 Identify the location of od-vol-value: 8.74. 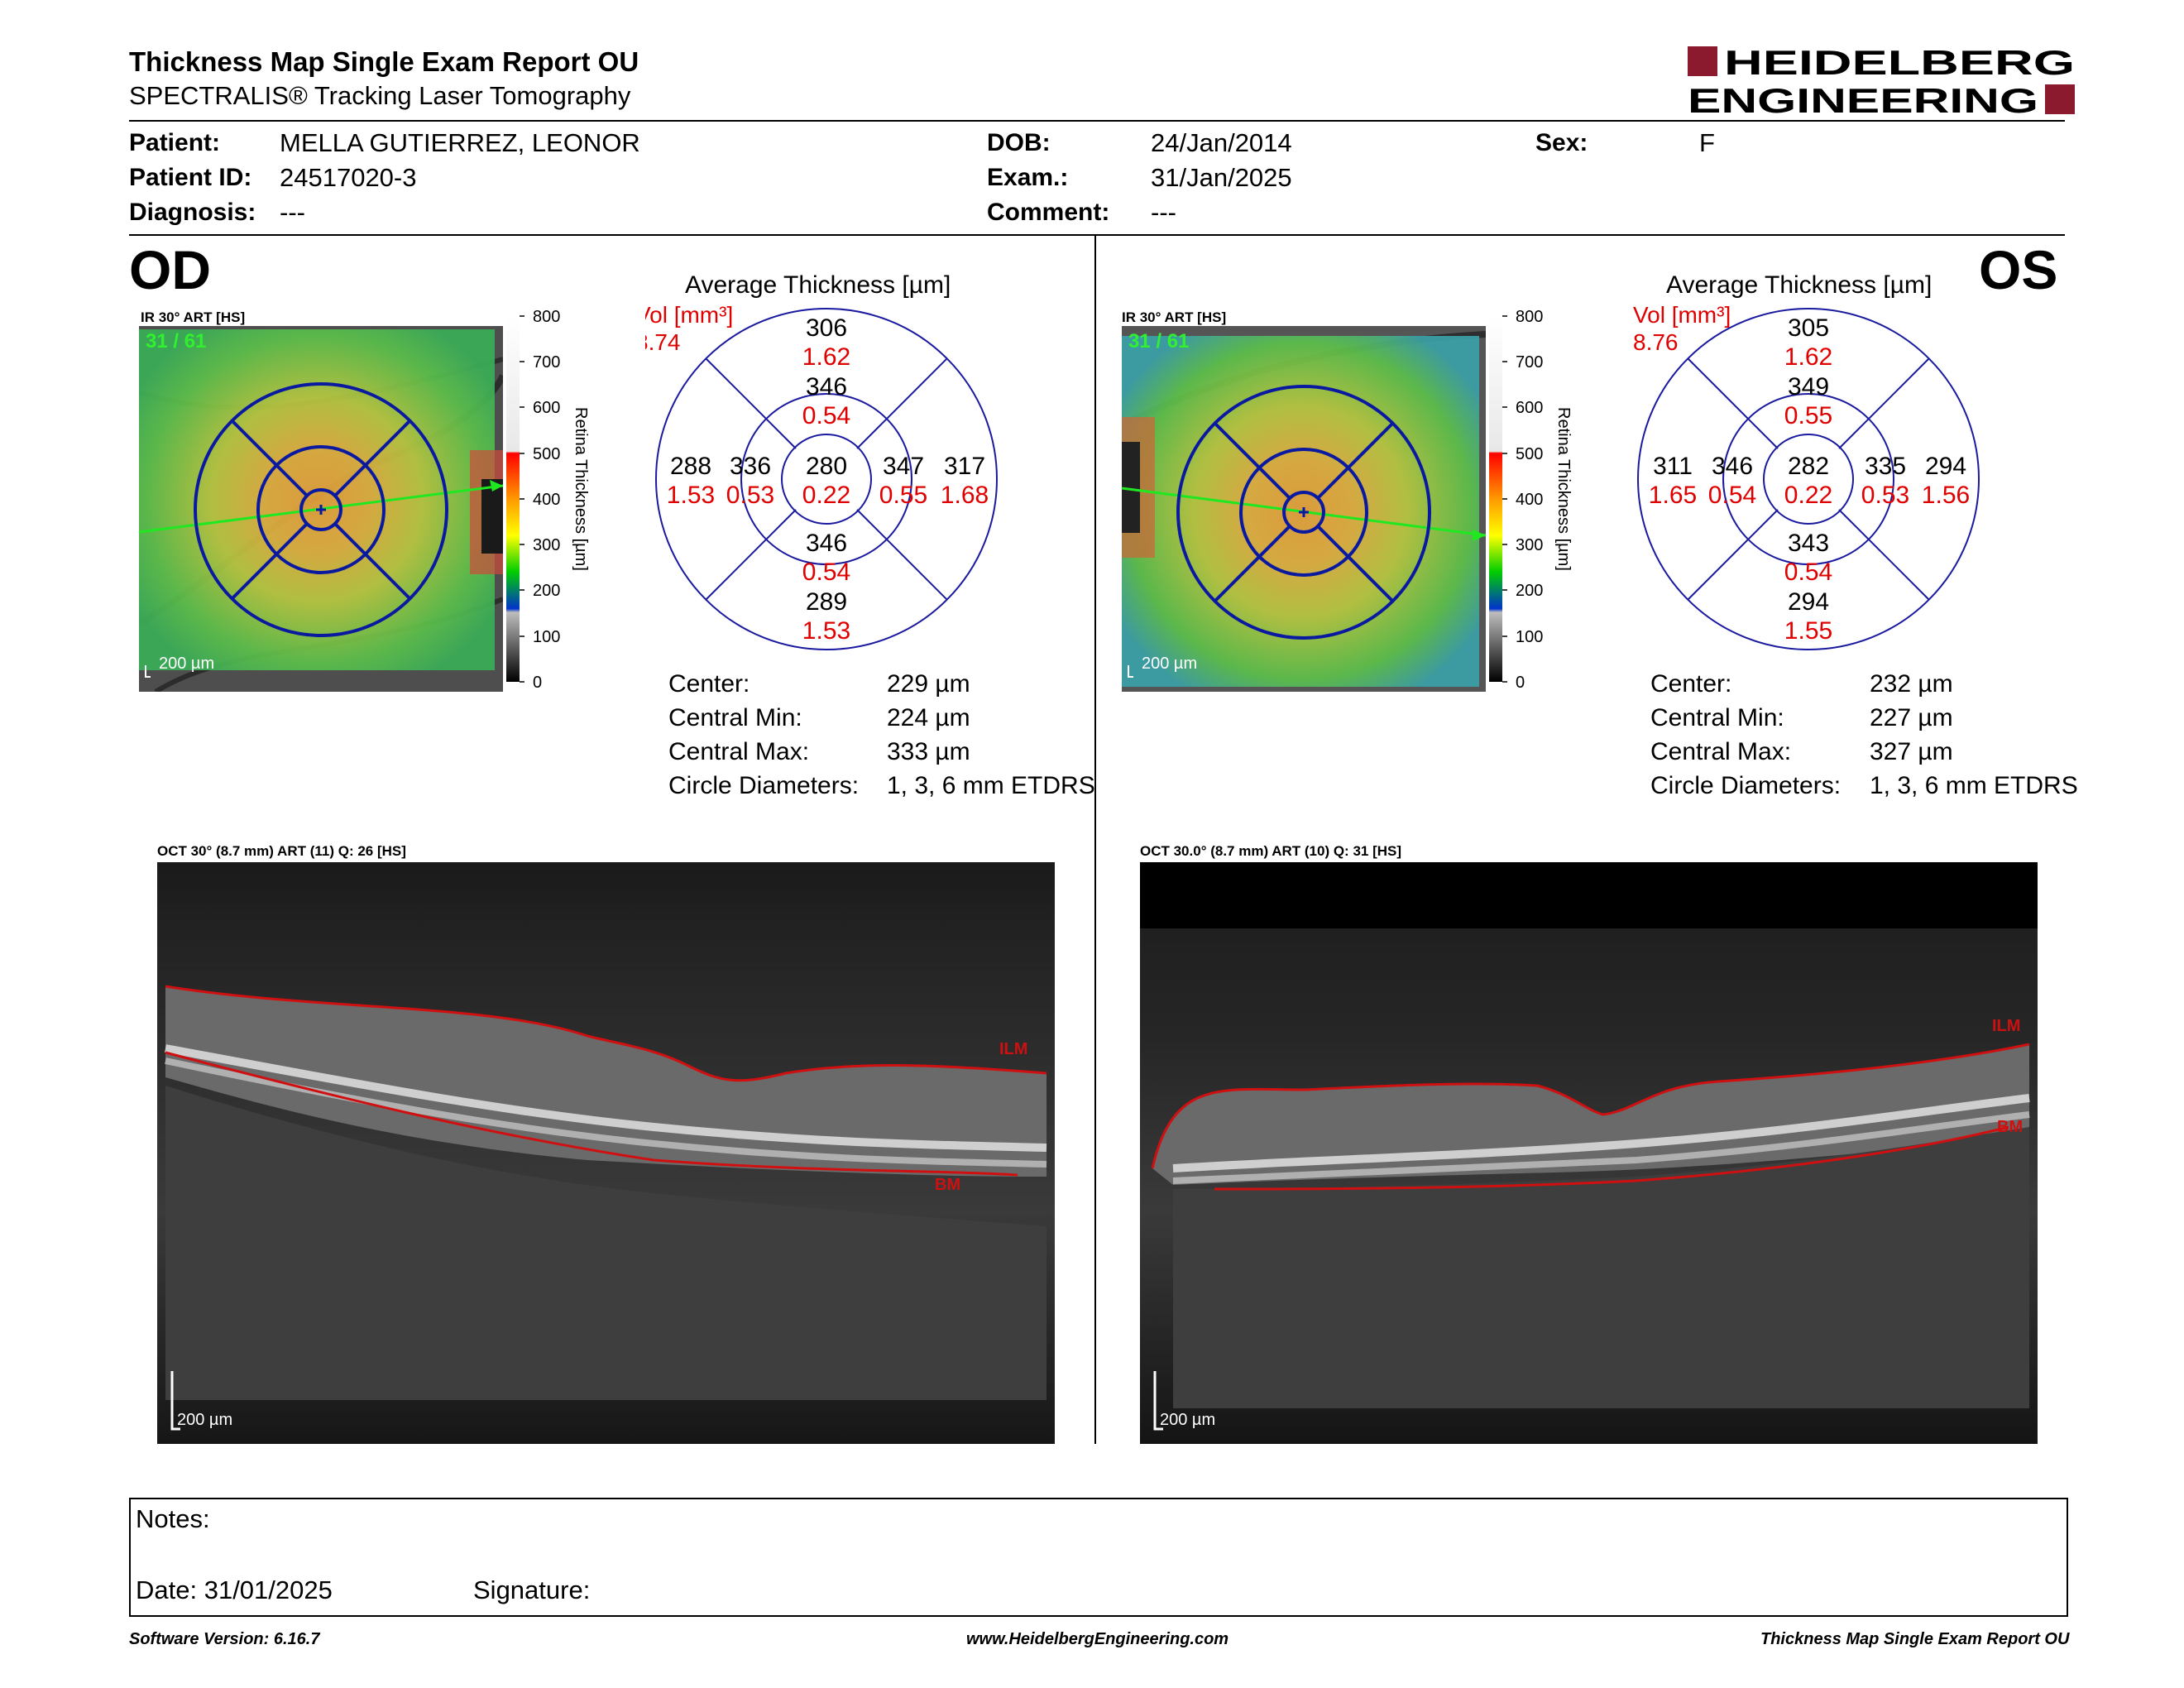
(663, 342).